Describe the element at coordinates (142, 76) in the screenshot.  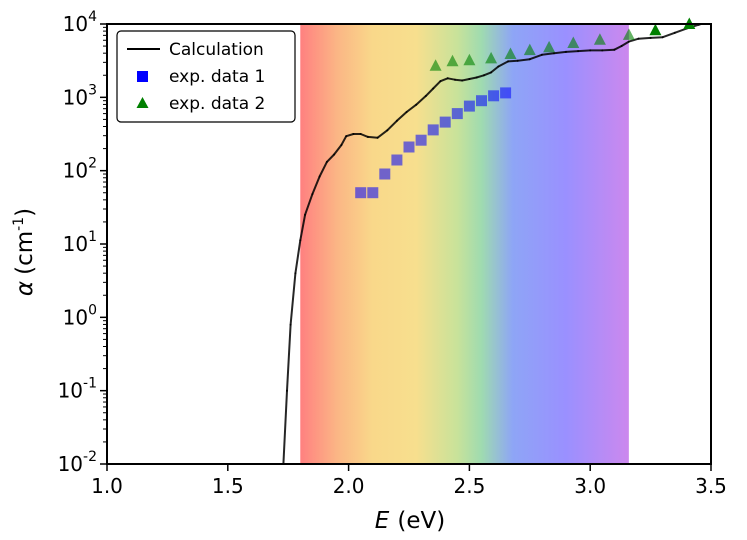
I see `legend-exp-data-1-marker` at that location.